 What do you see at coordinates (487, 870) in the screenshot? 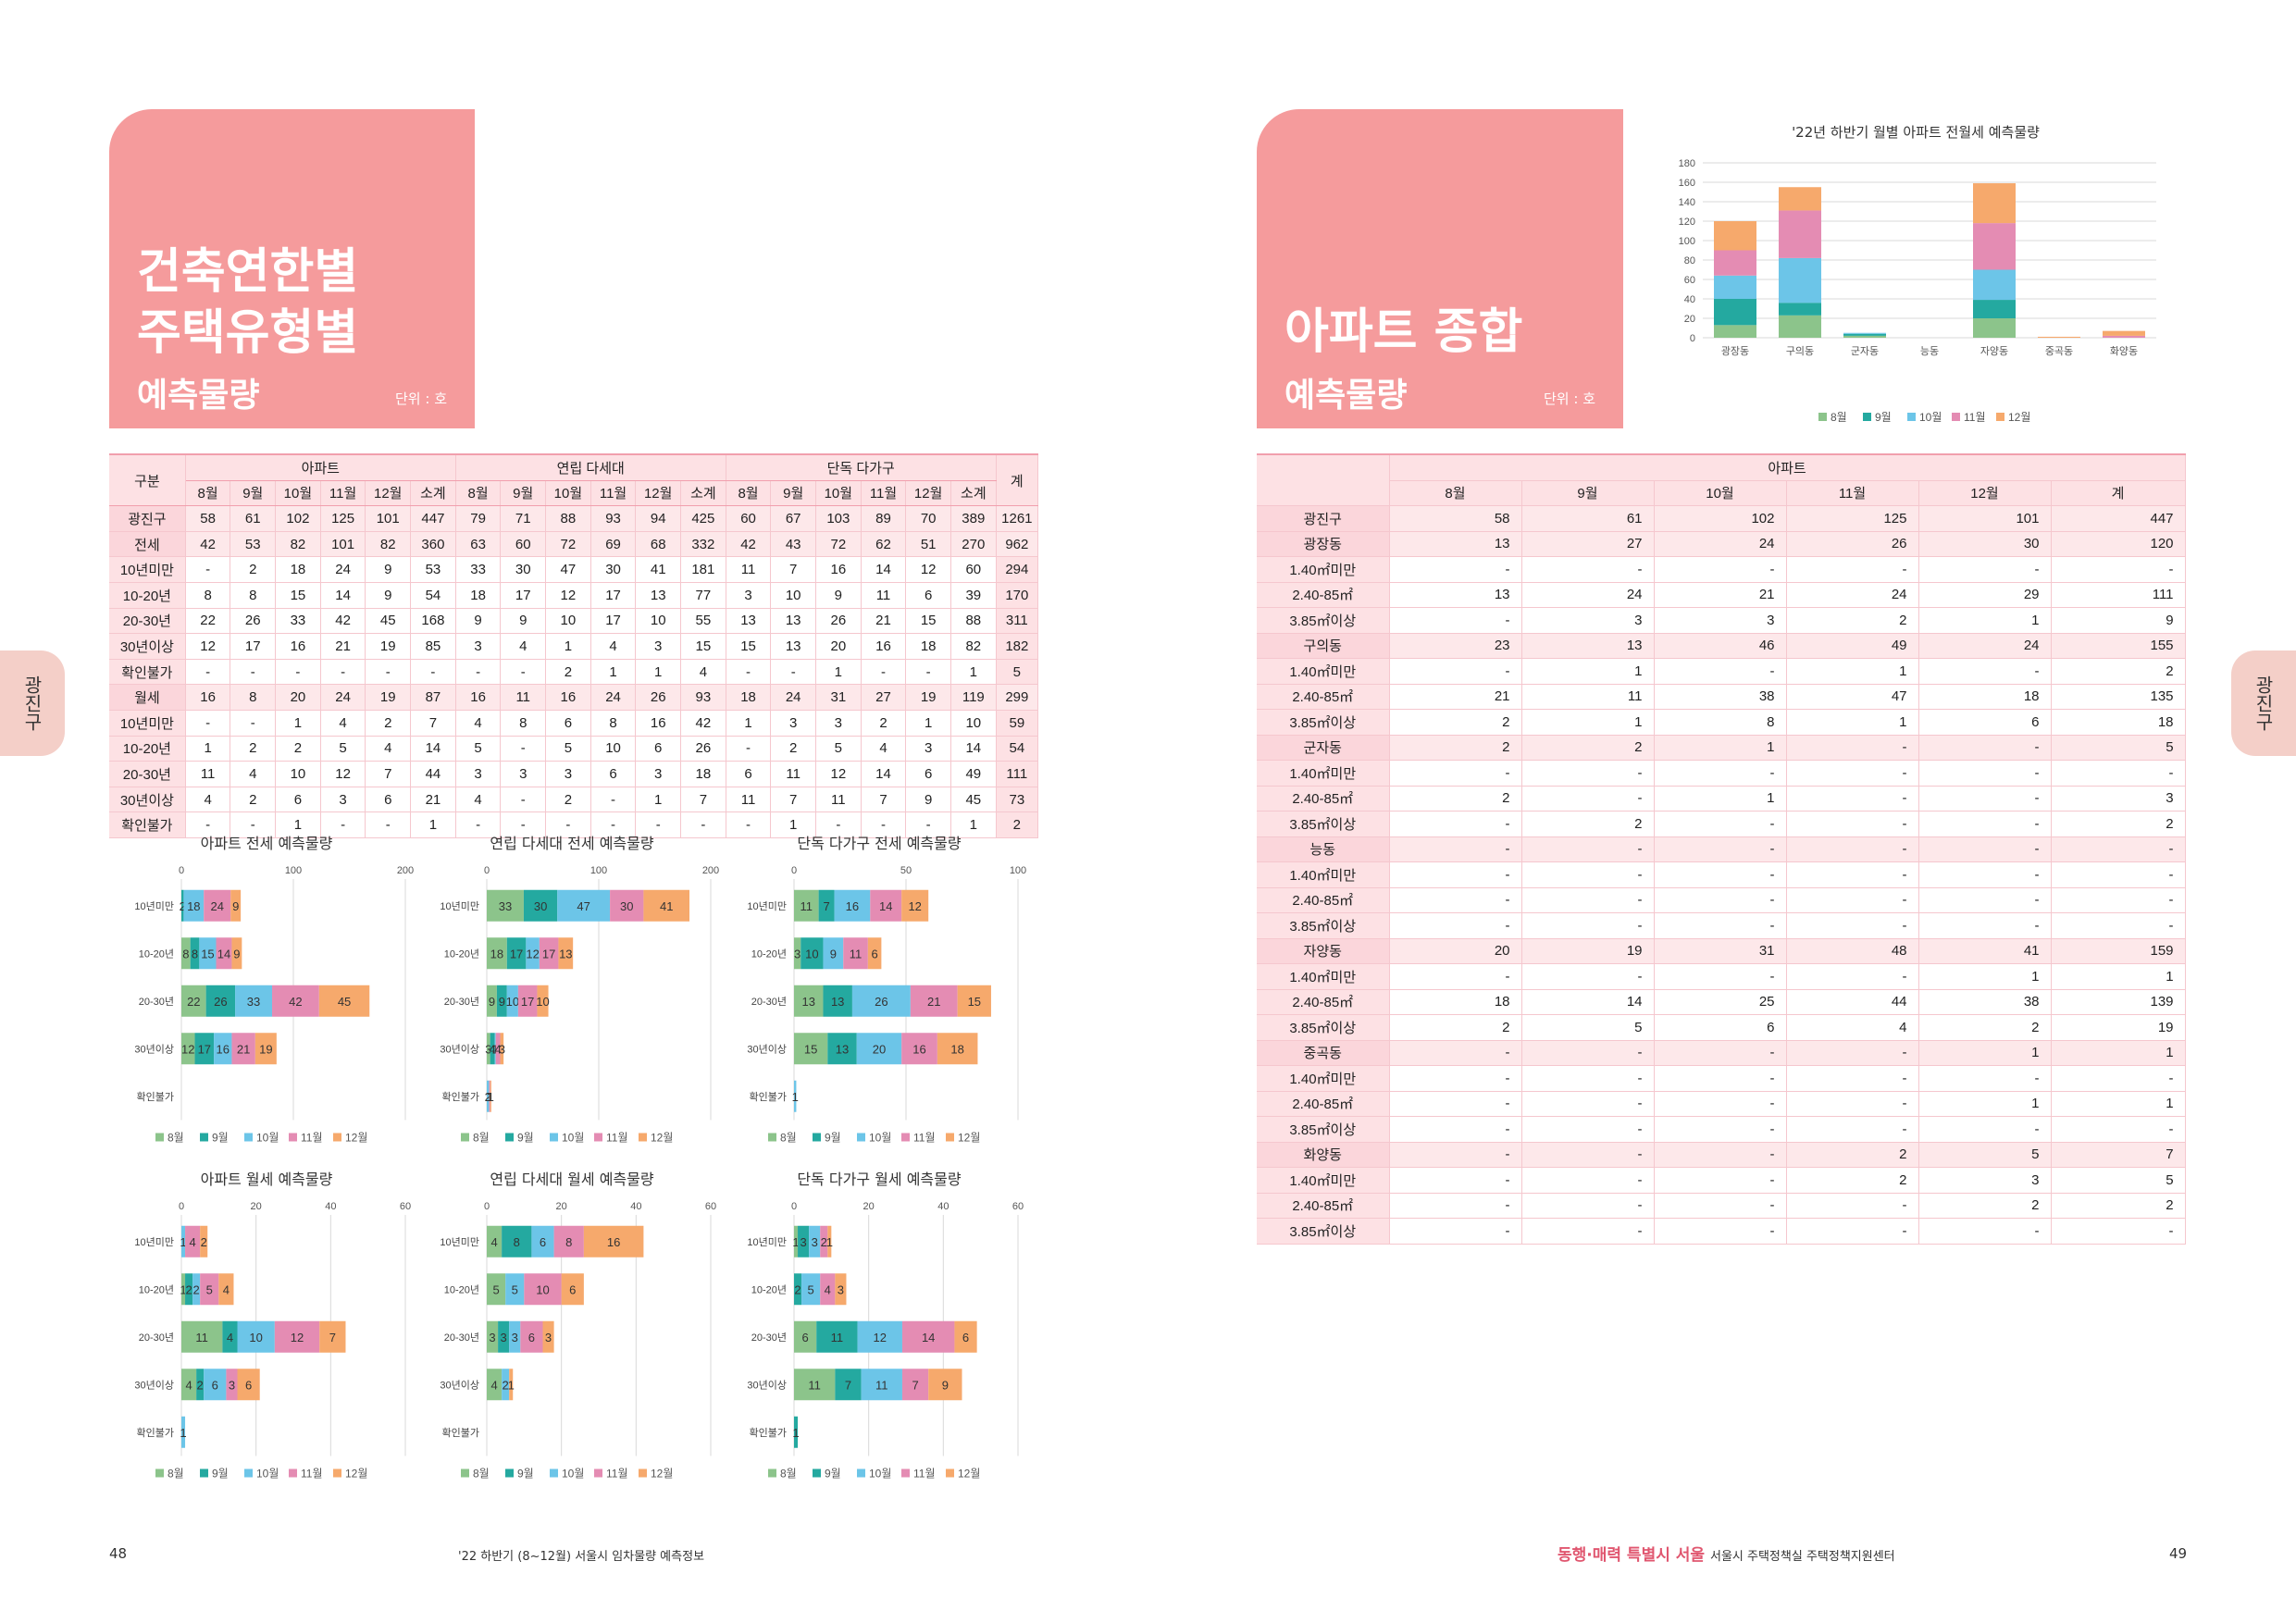
I see `x-tick-label: 0` at bounding box center [487, 870].